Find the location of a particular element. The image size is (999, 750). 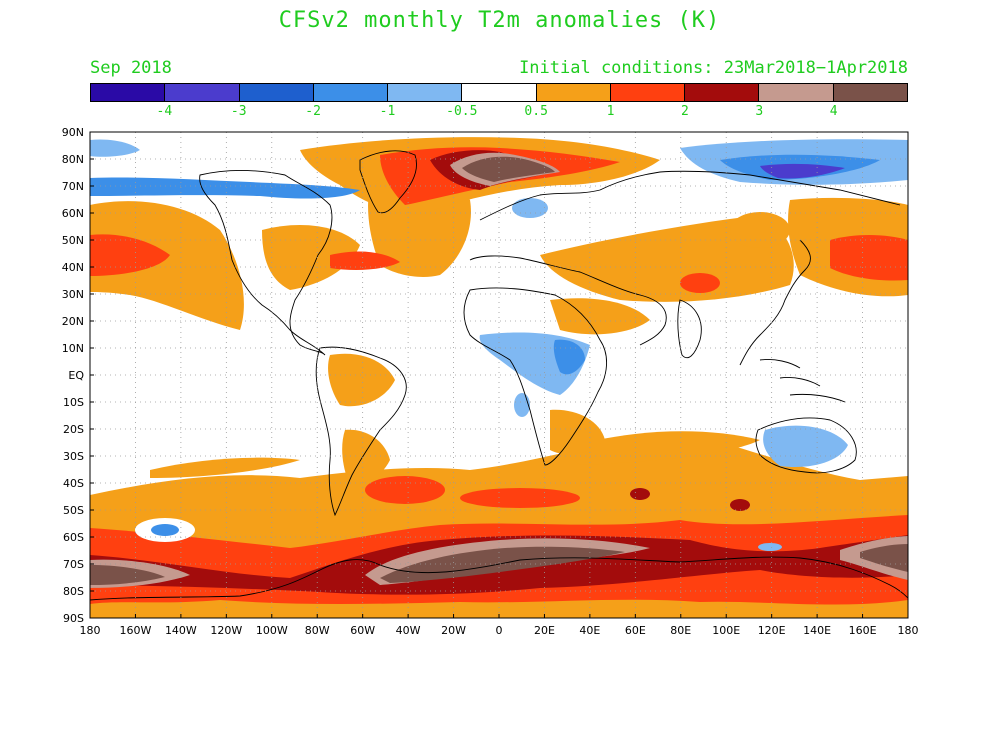

forecast-month-label: Sep 2018 is located at coordinates (131, 68).